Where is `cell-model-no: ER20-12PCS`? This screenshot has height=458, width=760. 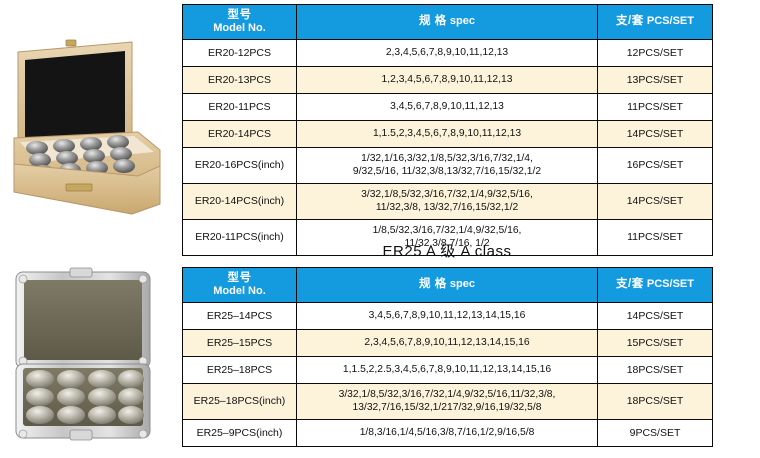
cell-model-no: ER20-12PCS is located at coordinates (239, 53).